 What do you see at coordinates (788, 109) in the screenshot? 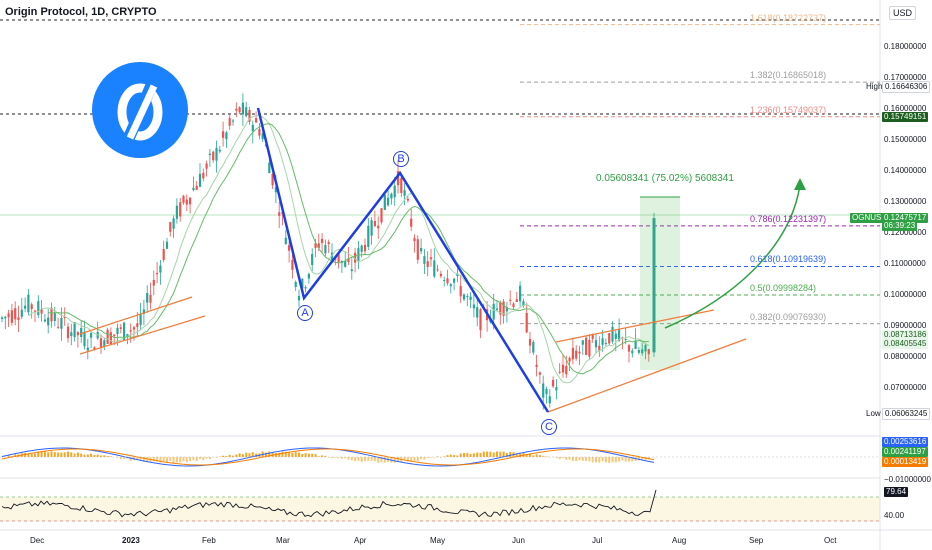
I see `fib-level-label: 1.236(0.15749037)` at bounding box center [788, 109].